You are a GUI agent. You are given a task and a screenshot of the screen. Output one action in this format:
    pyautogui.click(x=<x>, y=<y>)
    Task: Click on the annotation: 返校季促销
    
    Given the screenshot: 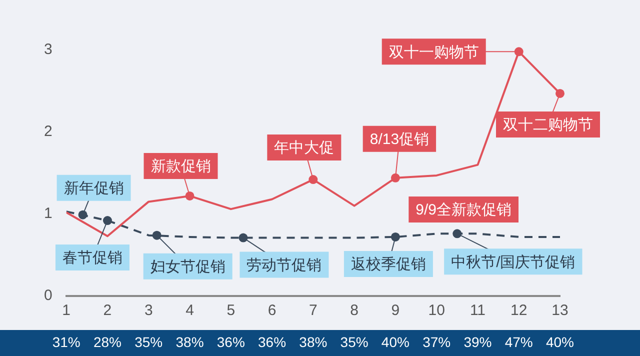 What is the action you would take?
    pyautogui.click(x=388, y=265)
    